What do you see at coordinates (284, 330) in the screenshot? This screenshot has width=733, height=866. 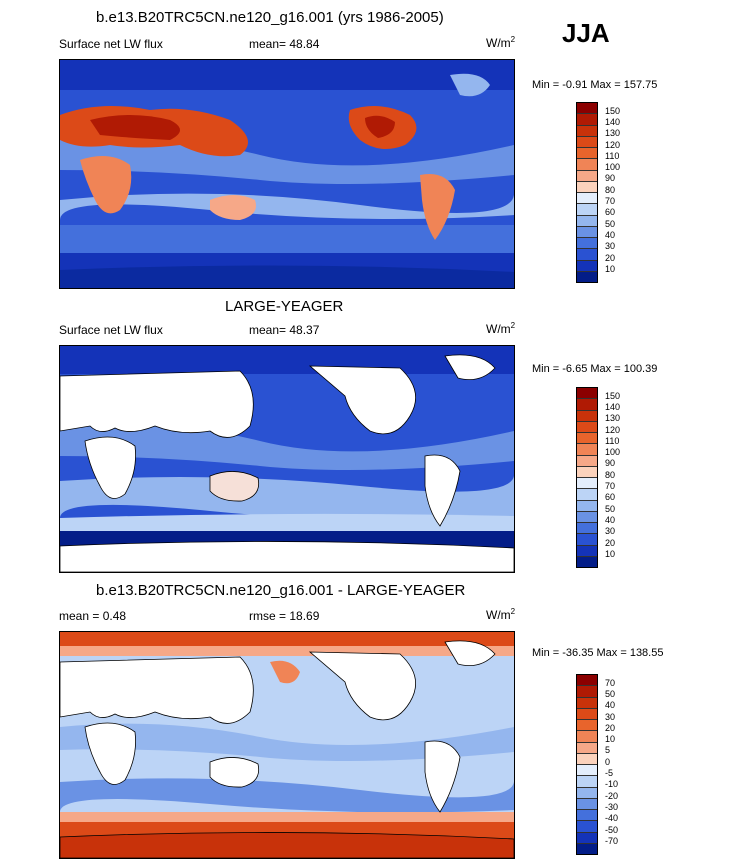 I see `panel2-mean-label: mean= 48.37` at bounding box center [284, 330].